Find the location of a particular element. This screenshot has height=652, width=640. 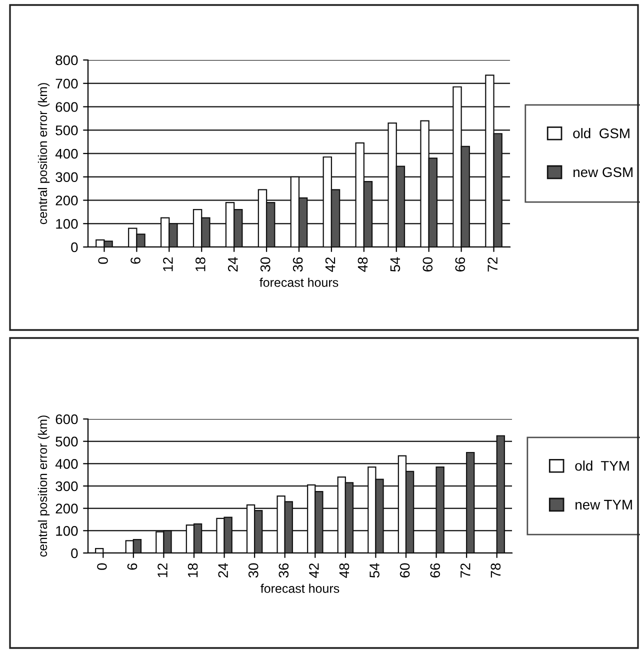

y-tick-label: 800 is located at coordinates (67, 60).